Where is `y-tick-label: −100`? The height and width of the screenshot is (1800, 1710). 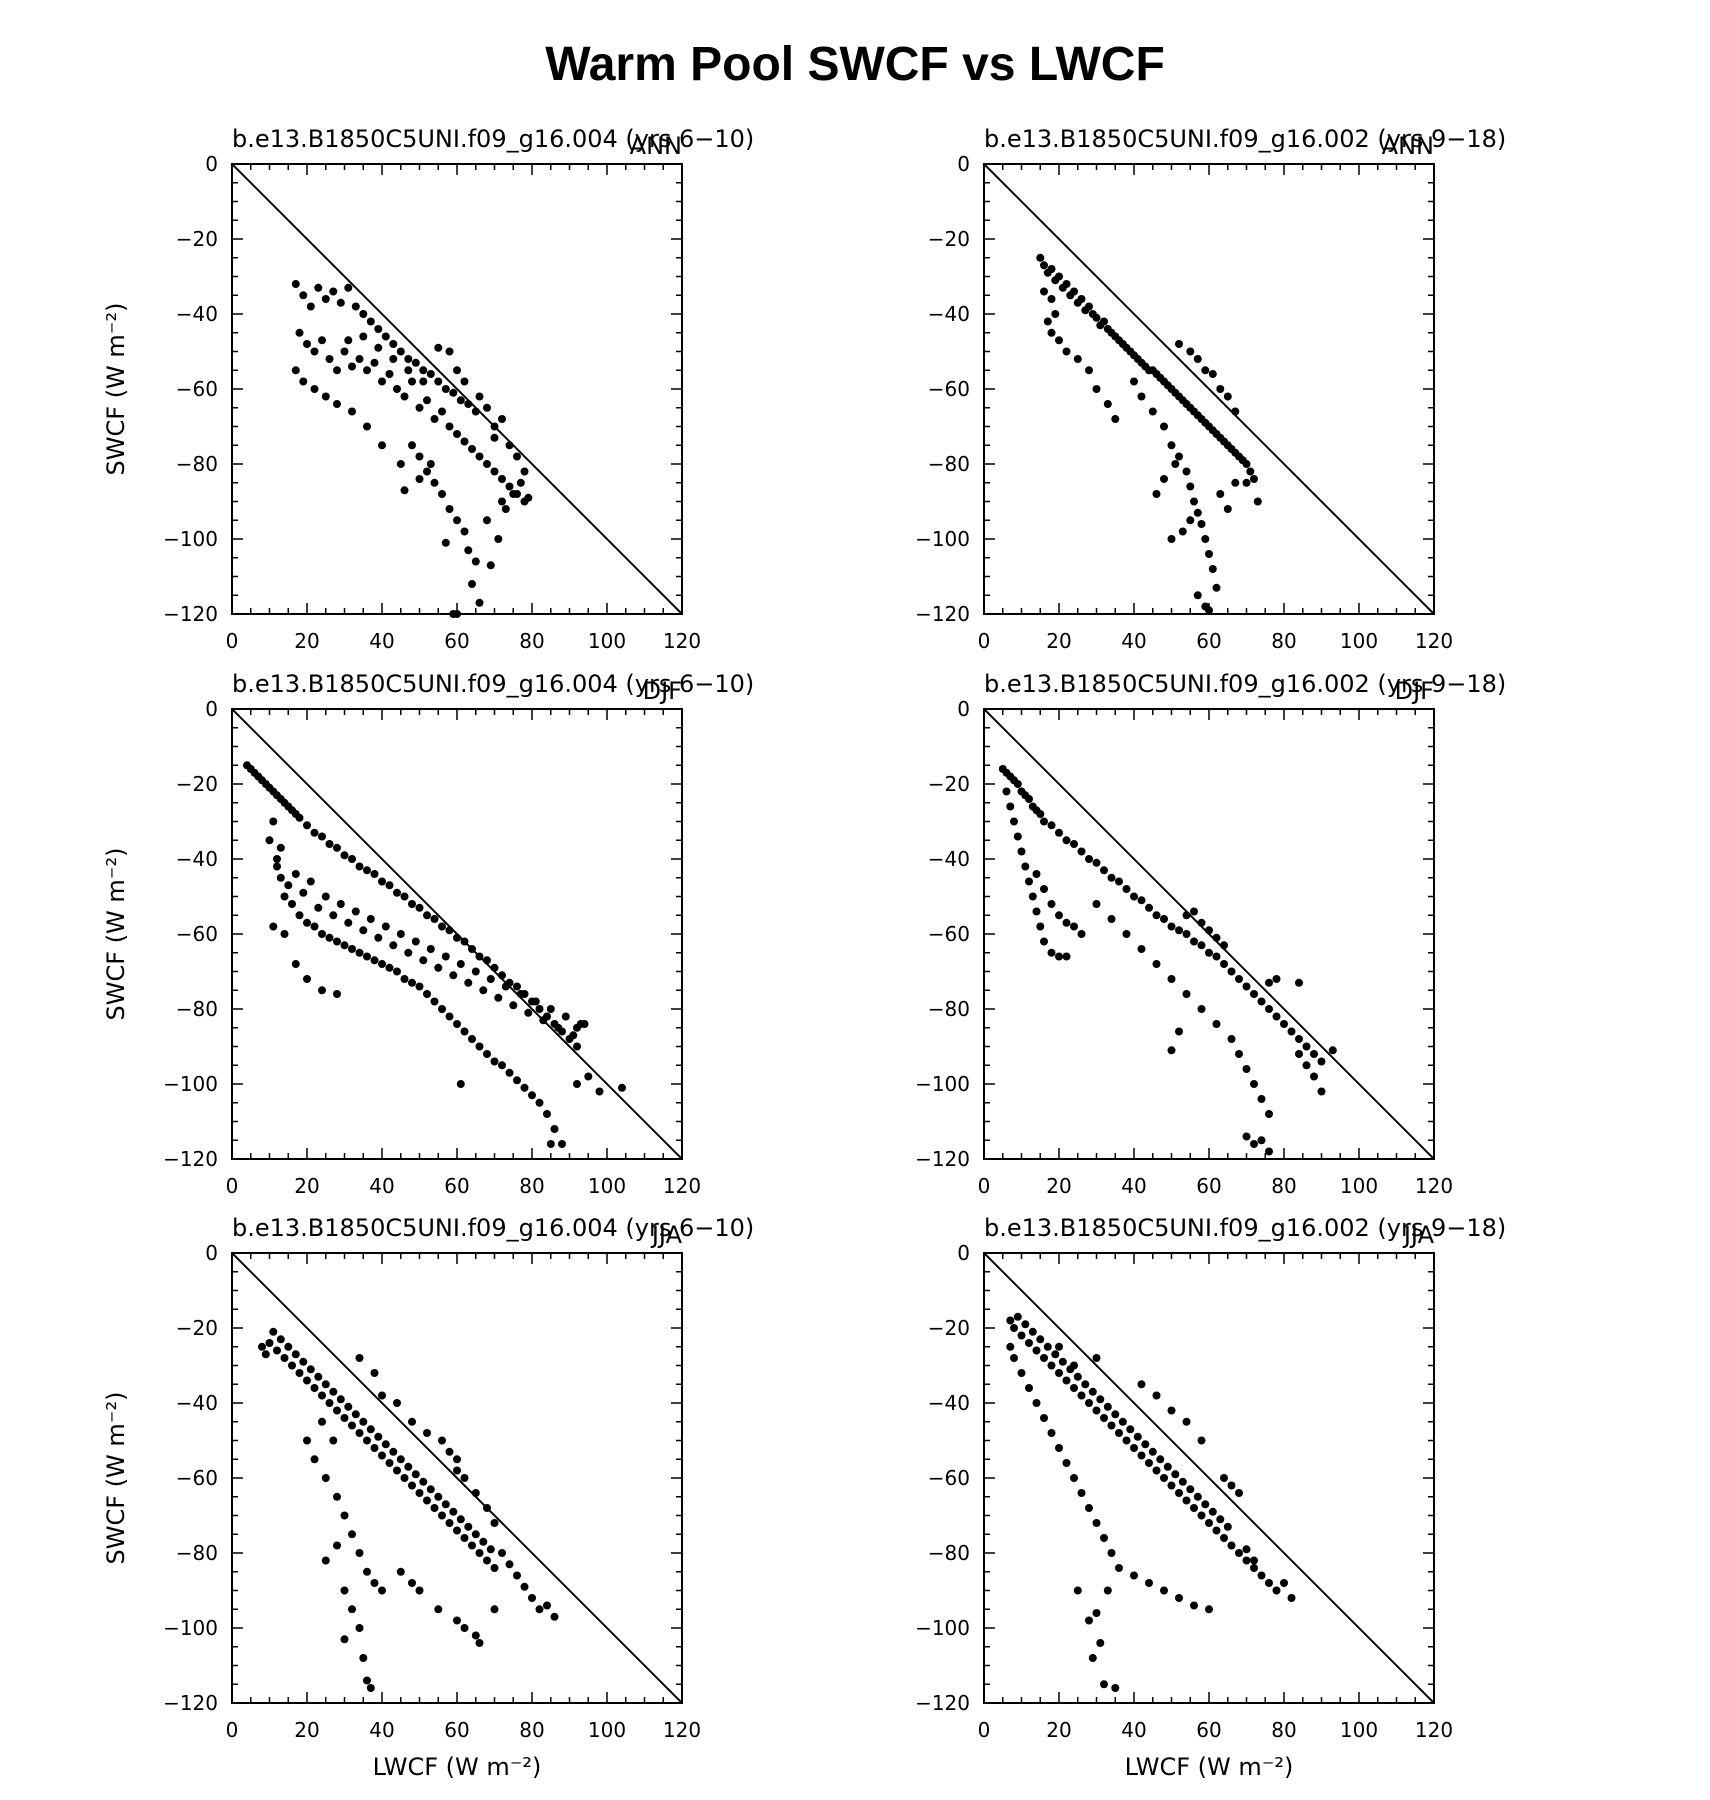 y-tick-label: −100 is located at coordinates (190, 1628).